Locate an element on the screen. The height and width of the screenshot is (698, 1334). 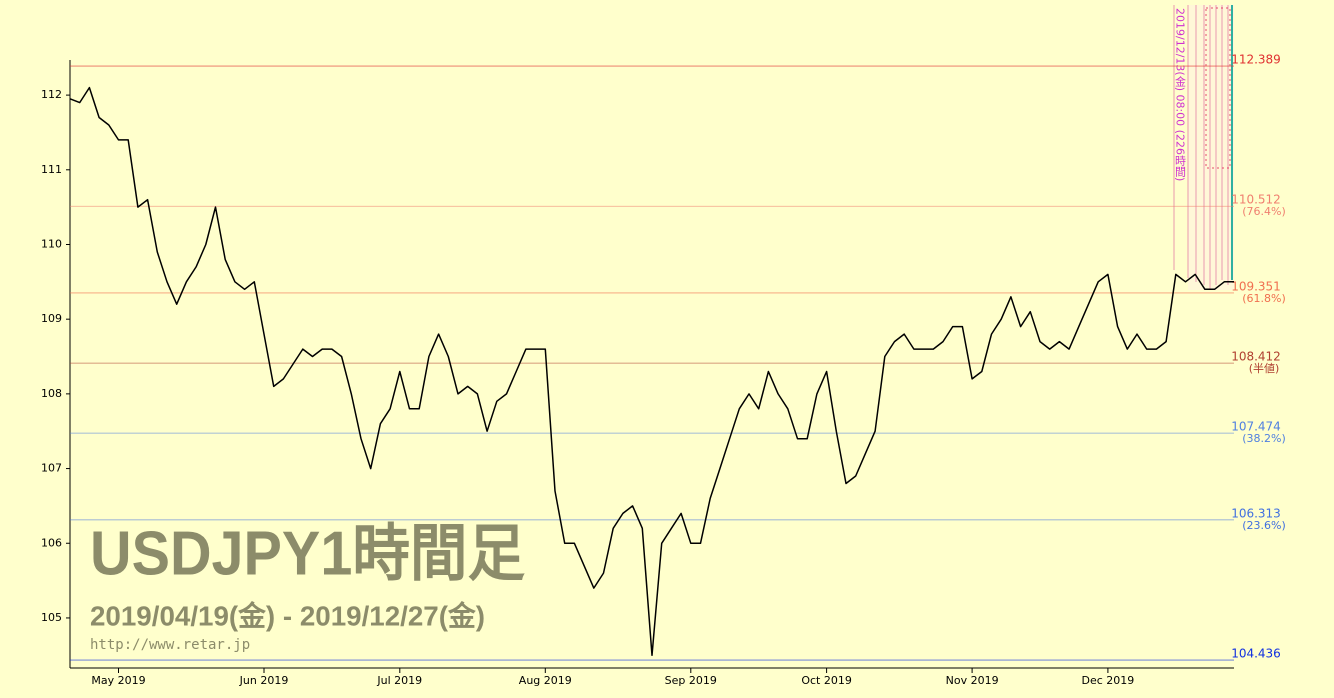
level-ratio: (23.6%) is located at coordinates (1264, 525).